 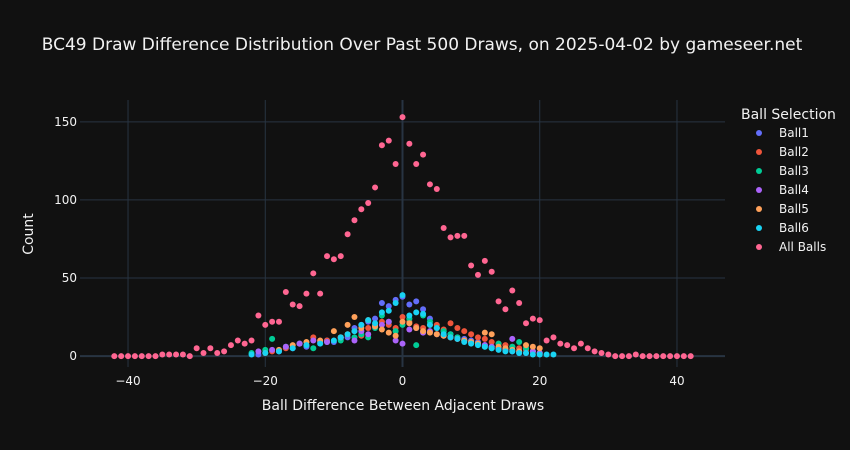 What do you see at coordinates (794, 133) in the screenshot?
I see `legend-label: Ball1` at bounding box center [794, 133].